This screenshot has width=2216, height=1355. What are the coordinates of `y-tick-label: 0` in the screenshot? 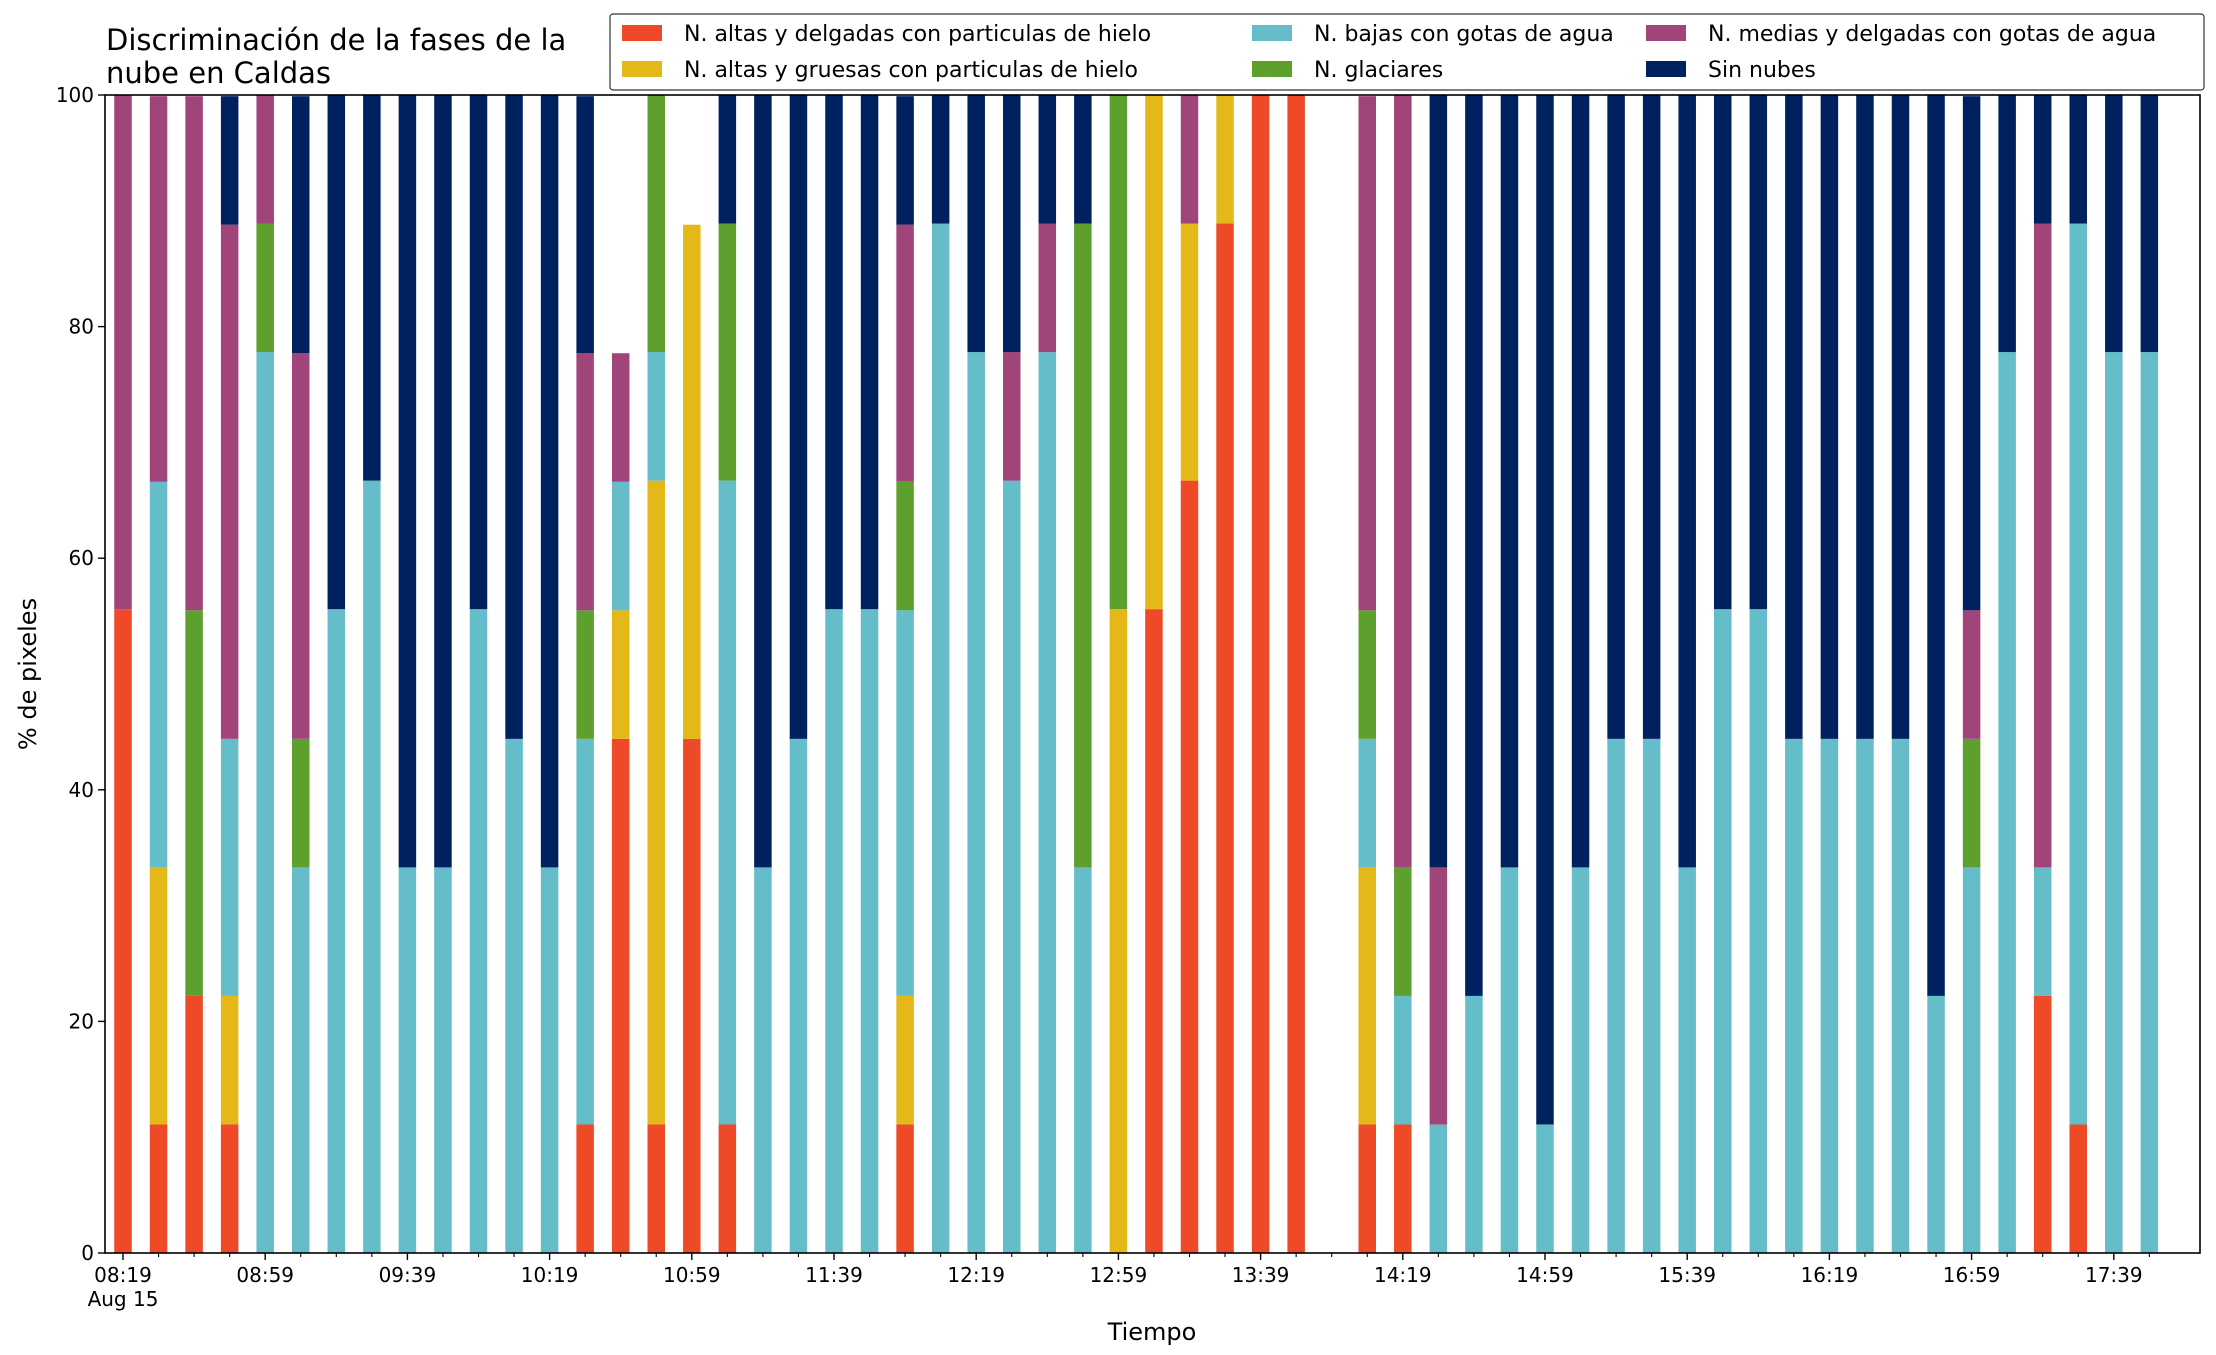 It's located at (87, 1253).